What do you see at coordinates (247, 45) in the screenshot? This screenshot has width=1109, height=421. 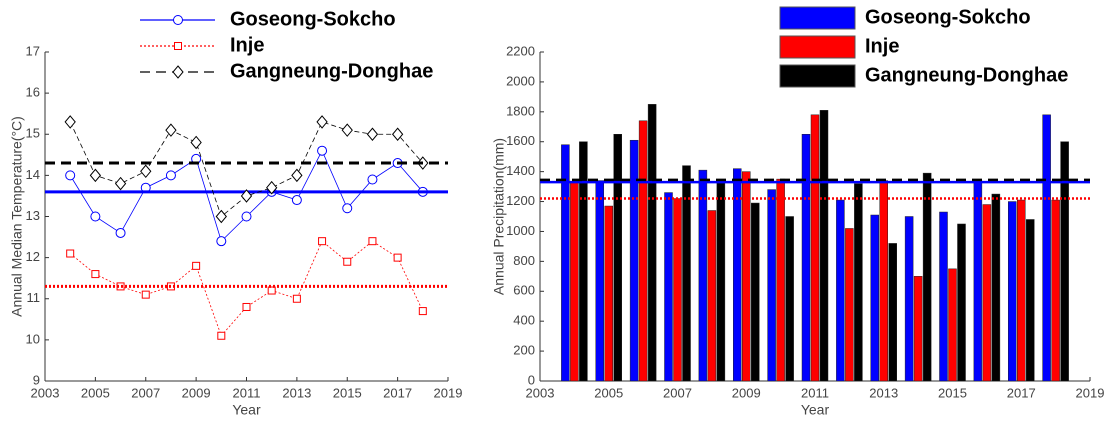 I see `legend-label: Inje` at bounding box center [247, 45].